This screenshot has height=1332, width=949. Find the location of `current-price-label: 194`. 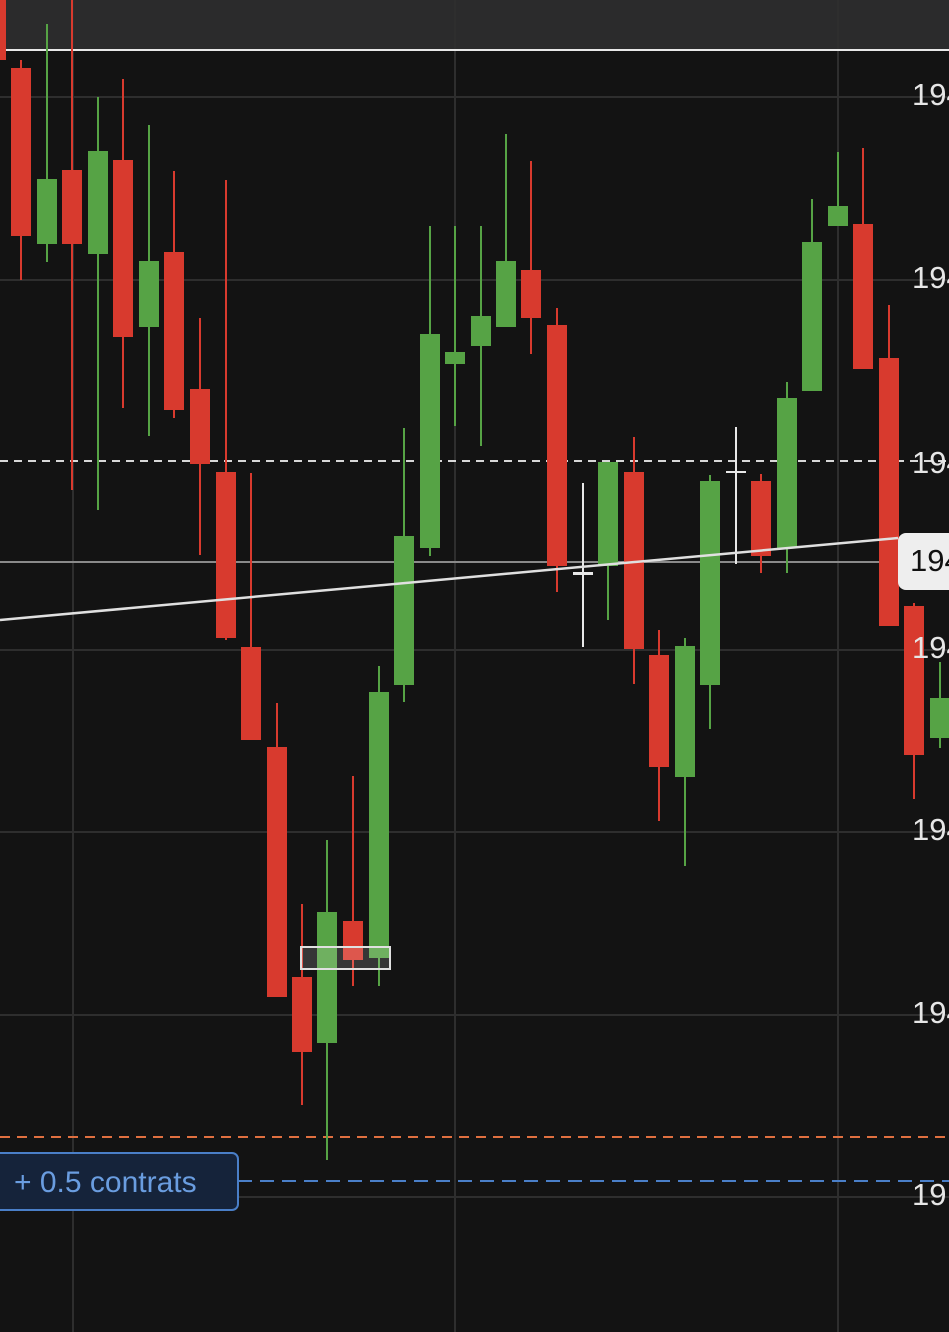

current-price-label: 194 is located at coordinates (929, 560).